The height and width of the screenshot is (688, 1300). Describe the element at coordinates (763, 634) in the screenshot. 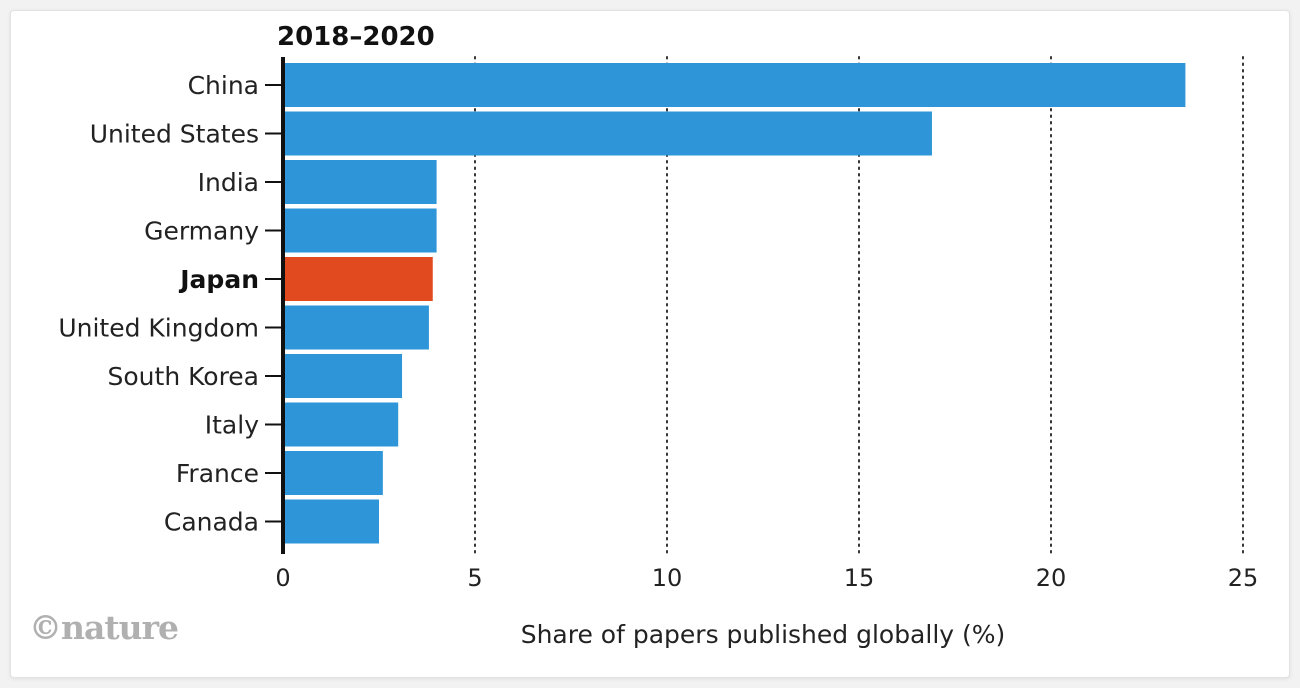

I see `x-axis-title: Share of papers published globally (%)` at that location.